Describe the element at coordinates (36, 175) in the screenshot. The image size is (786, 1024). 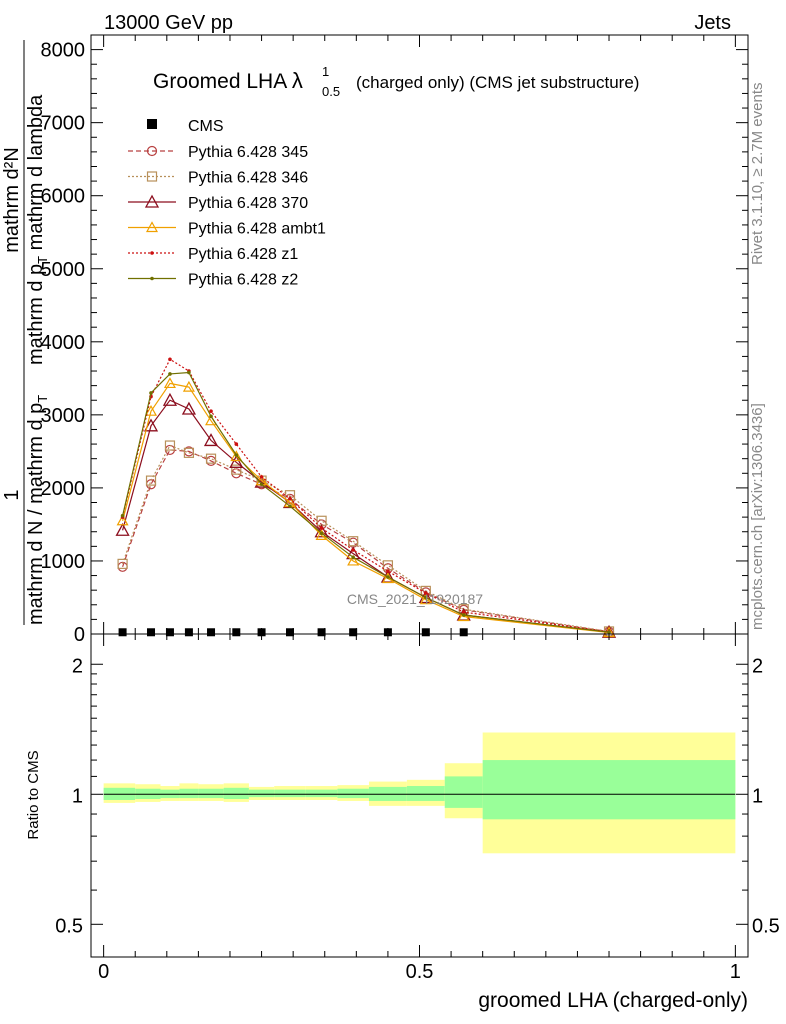
I see `y-label-den-suffix: mathrm d lambda` at that location.